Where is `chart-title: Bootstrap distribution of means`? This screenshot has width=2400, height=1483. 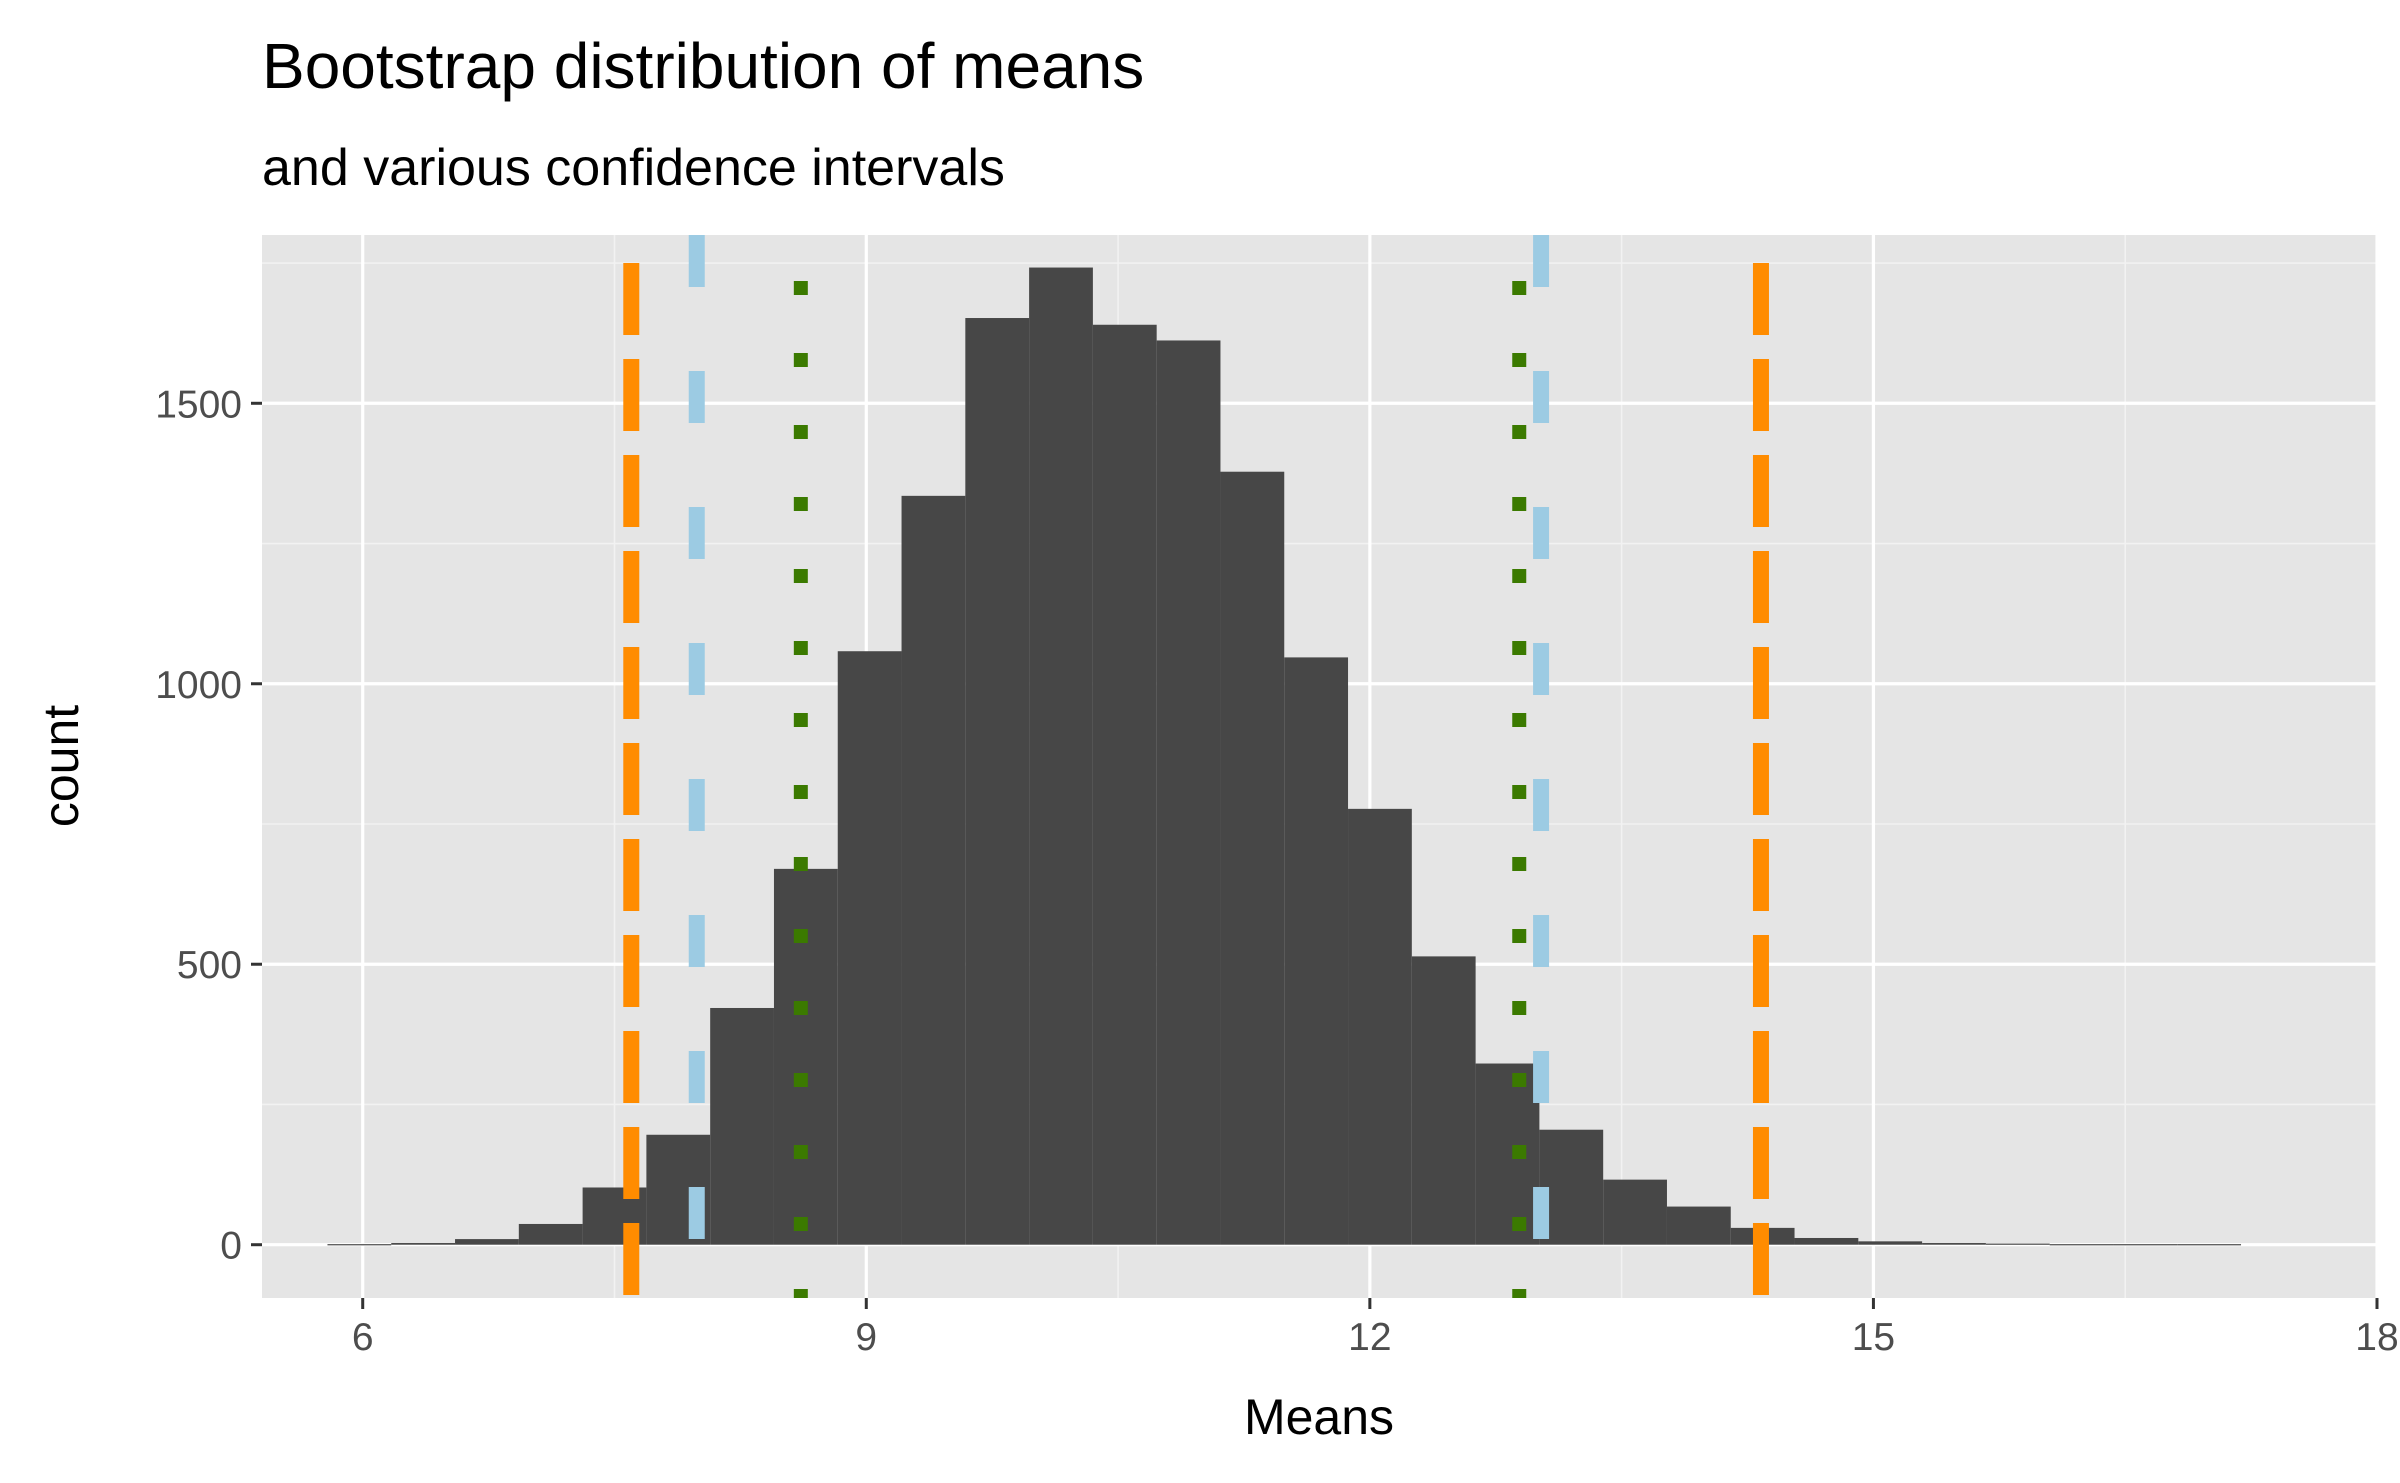 chart-title: Bootstrap distribution of means is located at coordinates (703, 66).